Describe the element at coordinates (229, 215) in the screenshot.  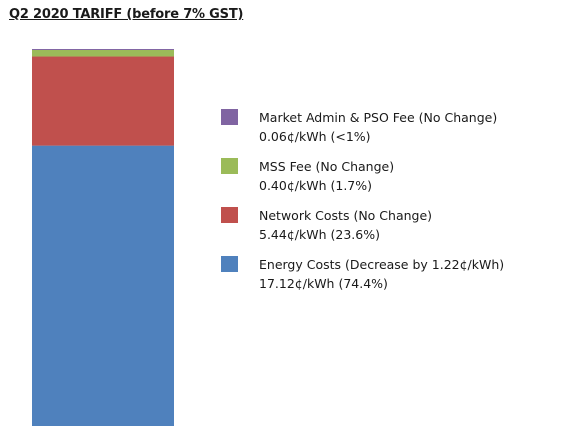
I see `legend-swatch-network-costs` at that location.